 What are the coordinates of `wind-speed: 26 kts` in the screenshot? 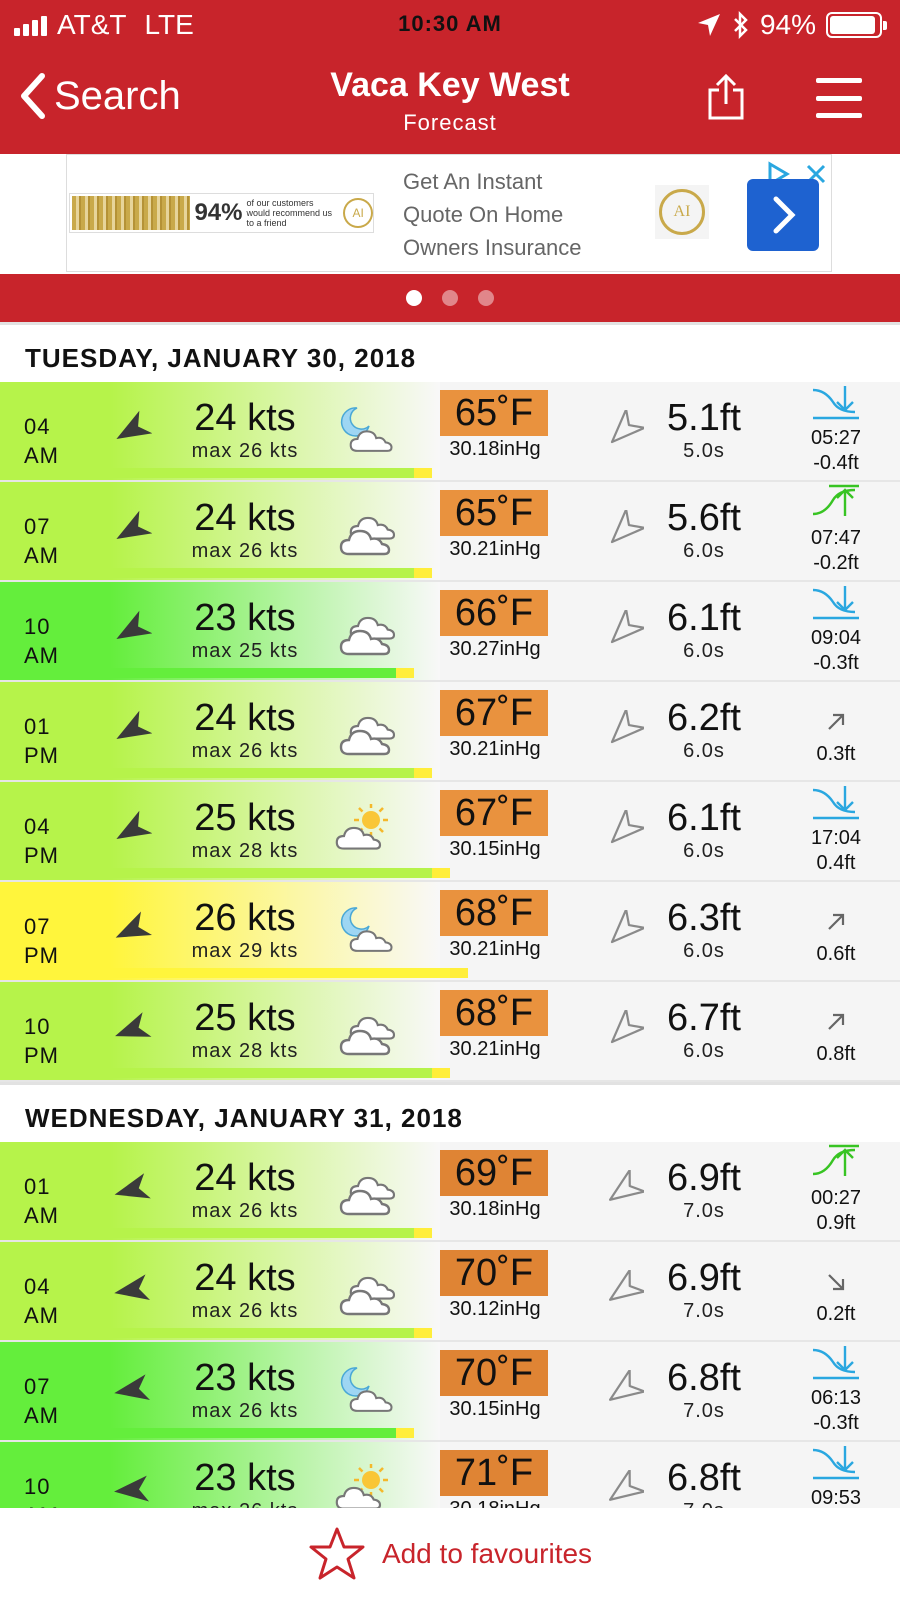 It's located at (245, 918).